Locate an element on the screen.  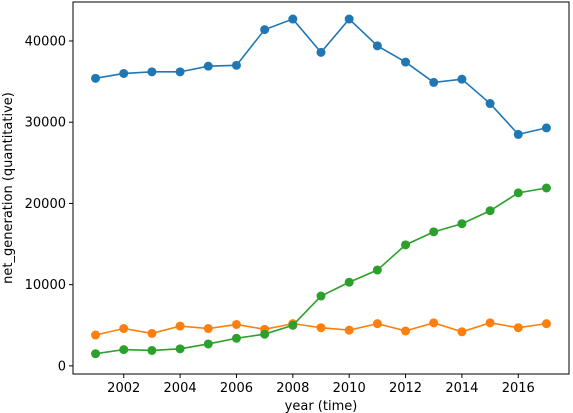
x-tick-label: 2004 is located at coordinates (180, 388).